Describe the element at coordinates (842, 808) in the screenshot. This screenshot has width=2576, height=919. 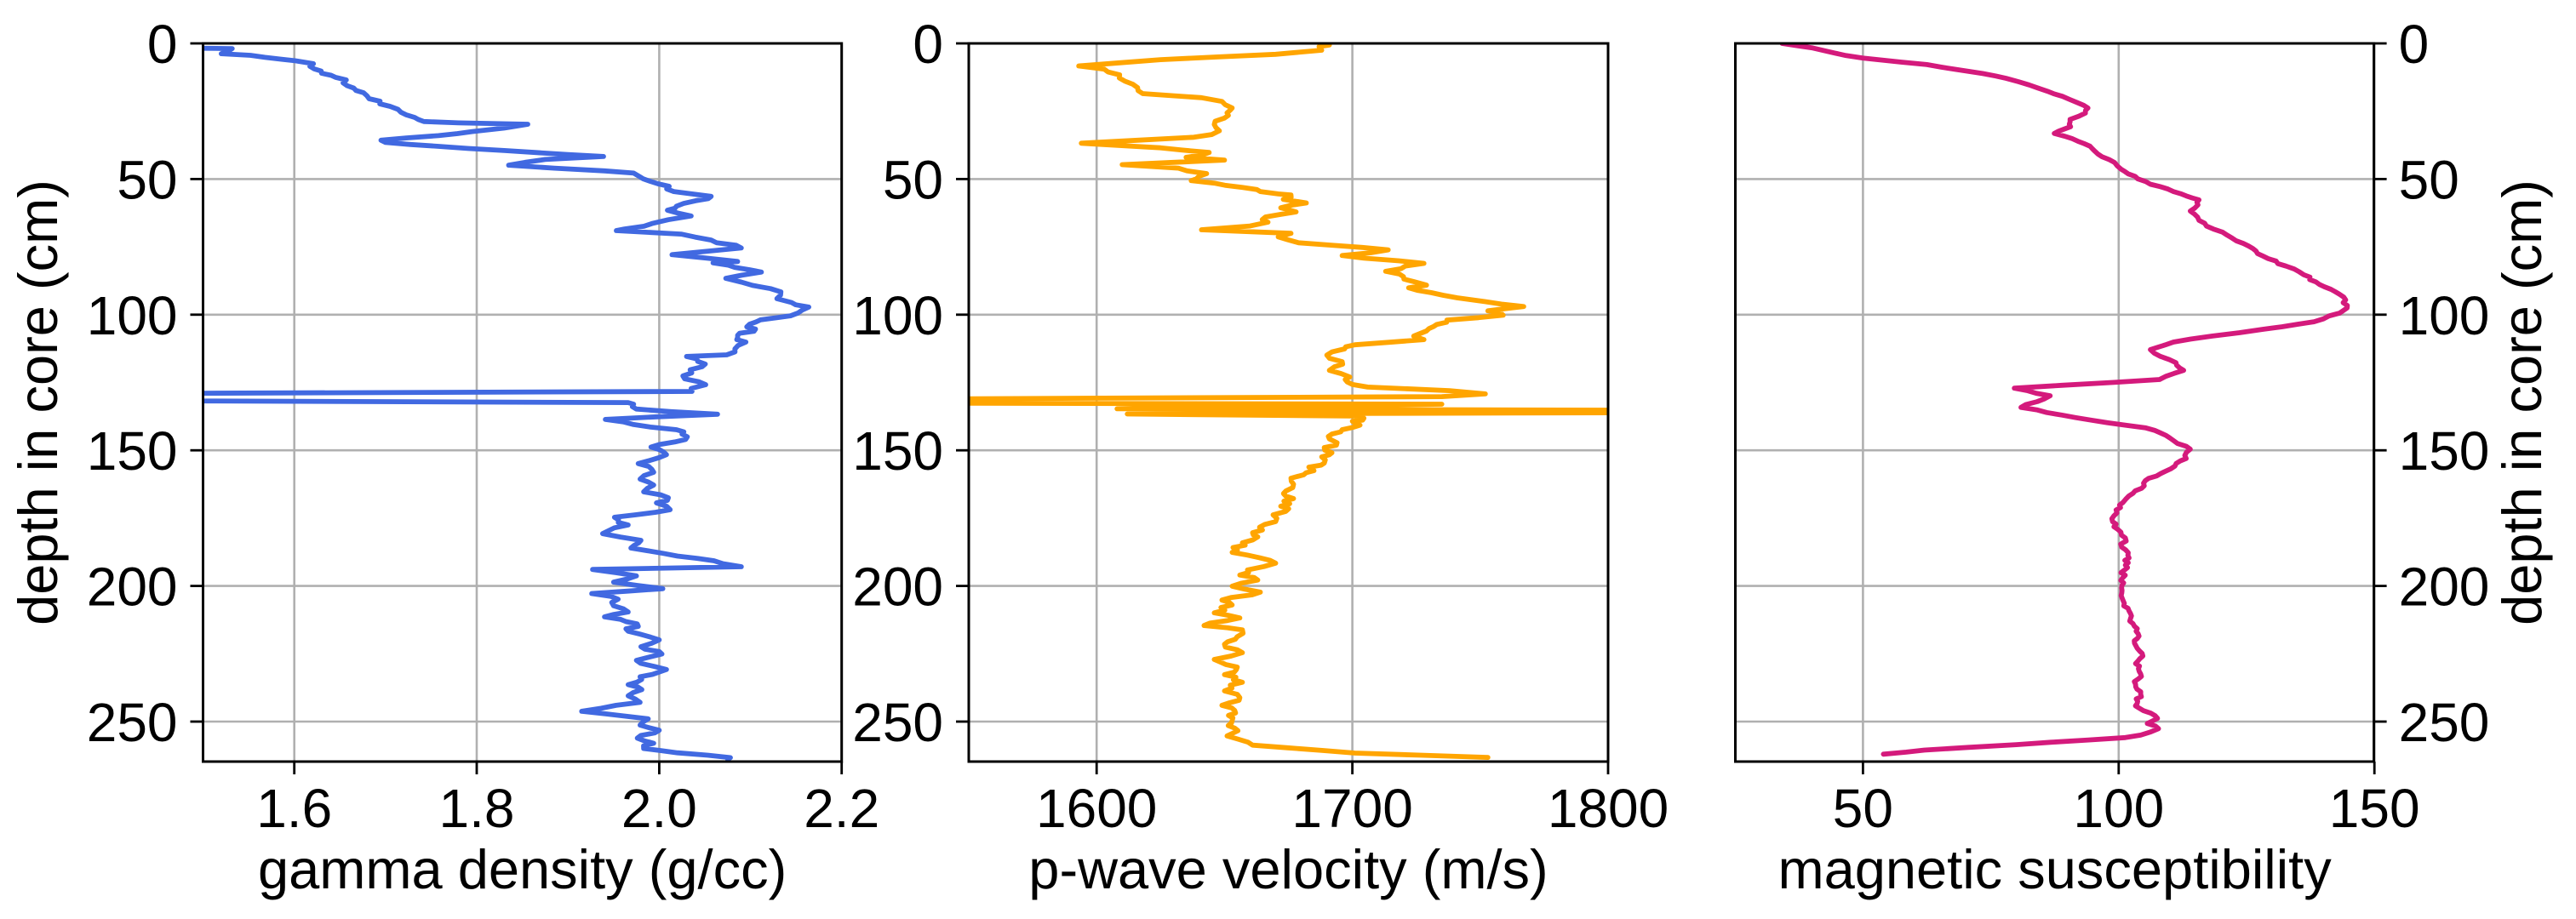
I see `svg-text: 2.2` at that location.